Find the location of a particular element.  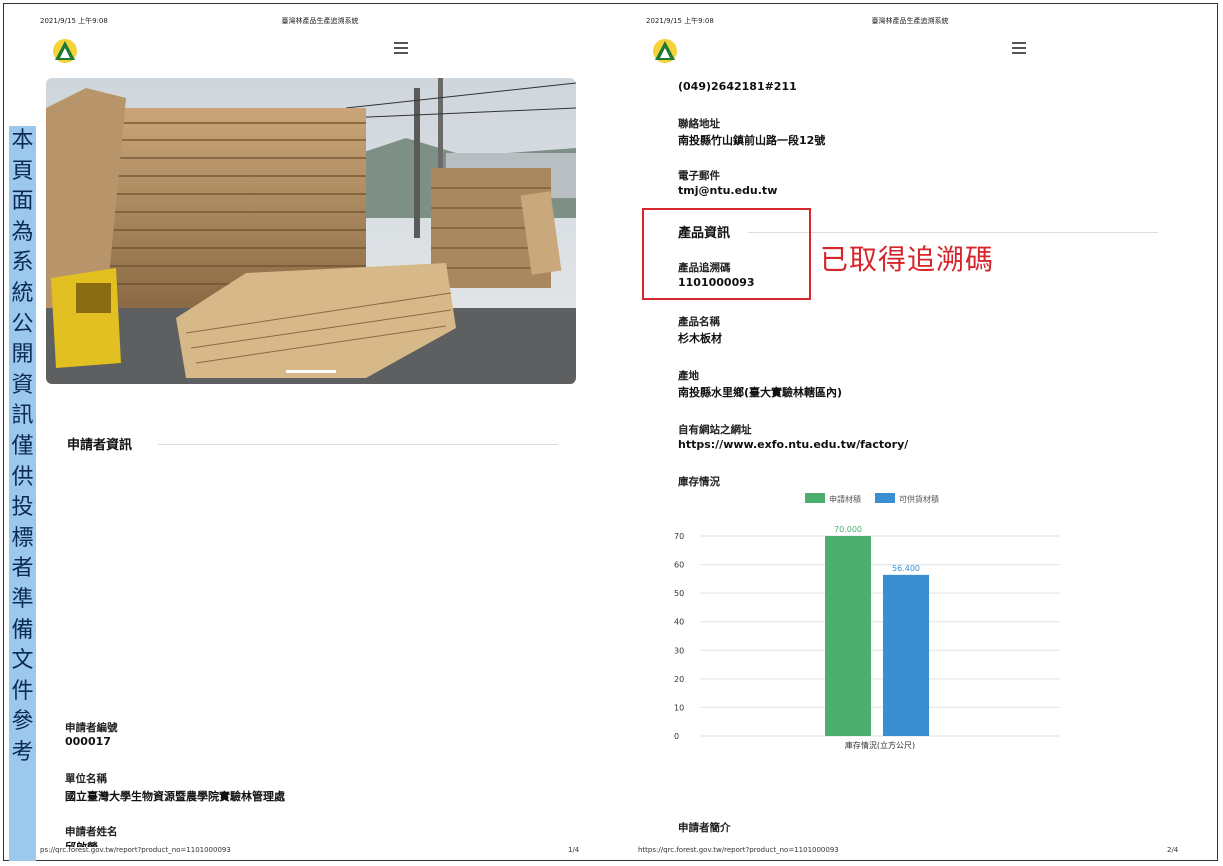

address-label: 聯絡地址 is located at coordinates (699, 124).